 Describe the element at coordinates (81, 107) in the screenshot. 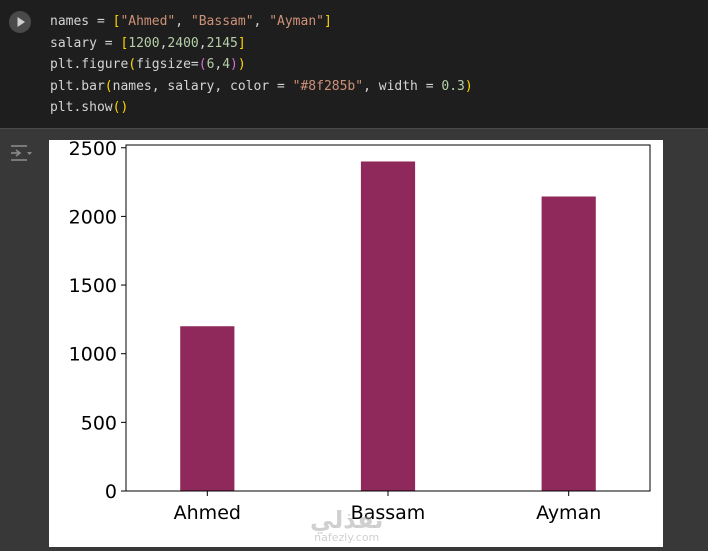

I see `code-token: plt.show` at that location.